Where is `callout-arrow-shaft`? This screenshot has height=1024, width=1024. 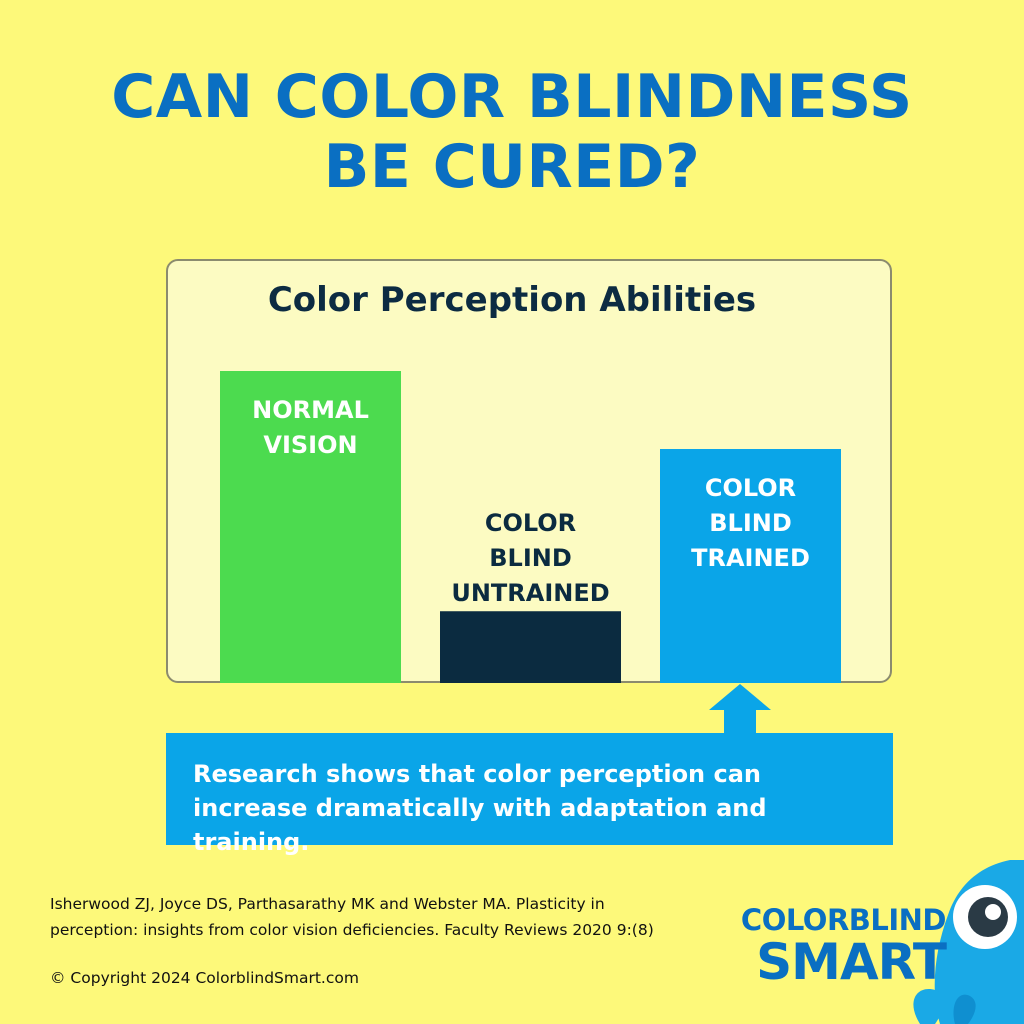 callout-arrow-shaft is located at coordinates (740, 722).